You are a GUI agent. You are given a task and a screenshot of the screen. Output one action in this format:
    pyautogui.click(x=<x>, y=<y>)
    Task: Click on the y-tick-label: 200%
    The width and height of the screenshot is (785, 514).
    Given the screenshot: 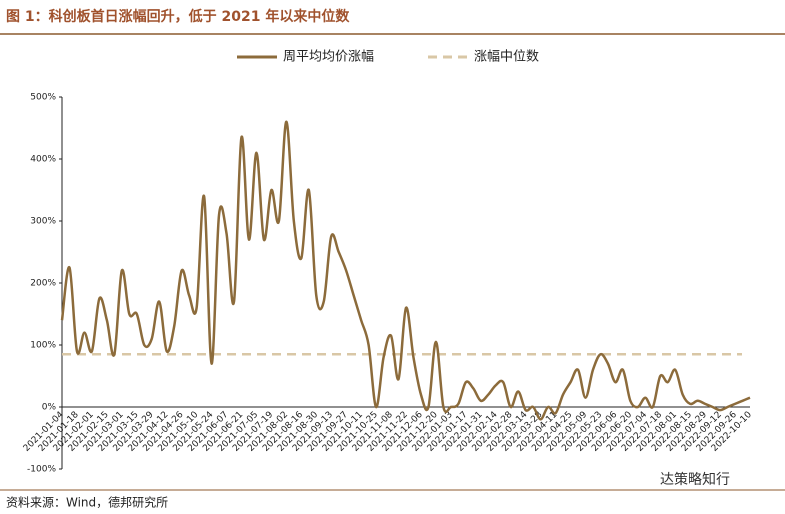 What is the action you would take?
    pyautogui.click(x=43, y=284)
    